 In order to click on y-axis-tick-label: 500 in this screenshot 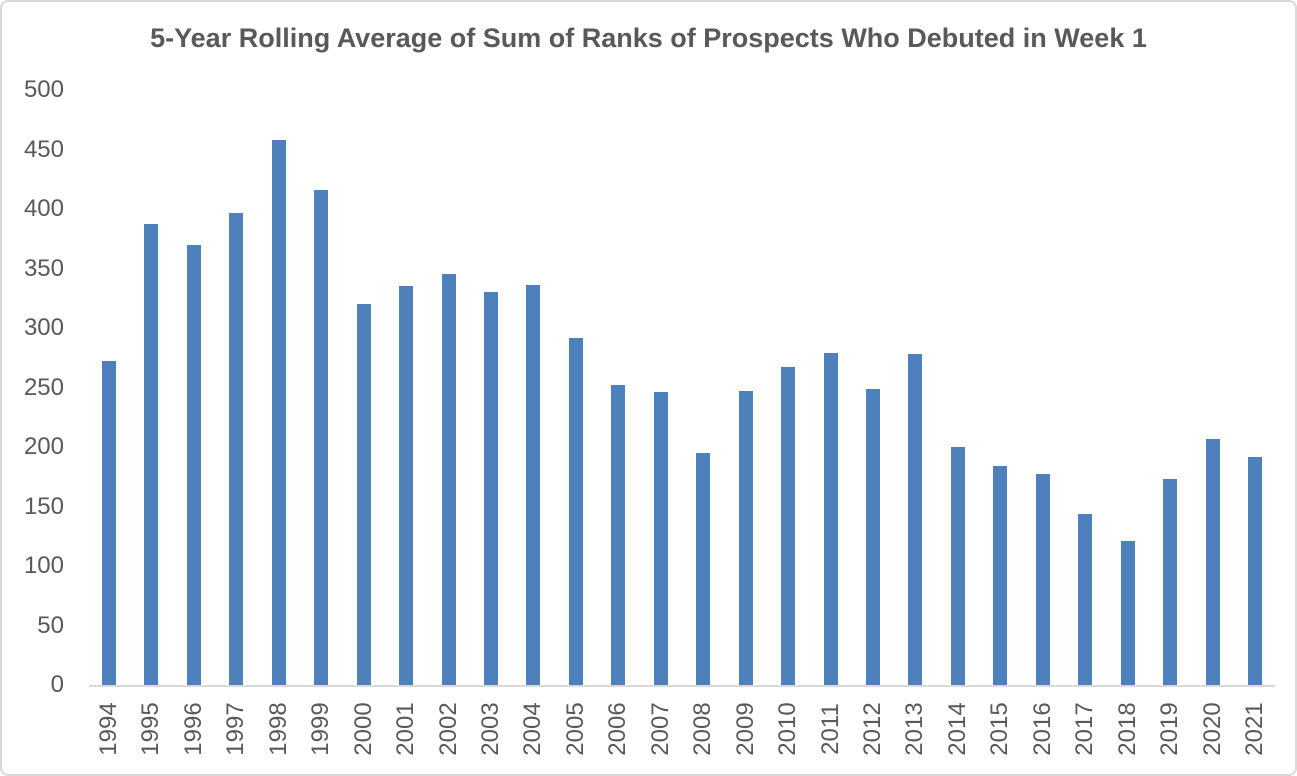, I will do `click(43, 89)`.